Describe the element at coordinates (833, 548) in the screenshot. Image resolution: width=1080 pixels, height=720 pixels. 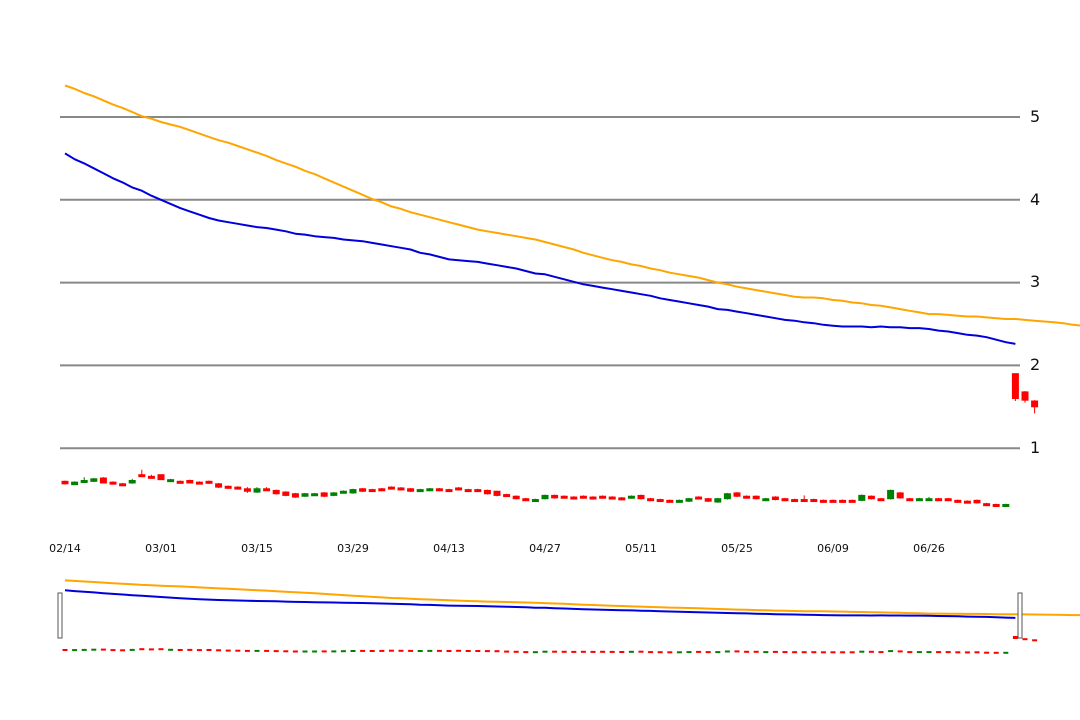
I see `x-tick-label: 06/09` at that location.